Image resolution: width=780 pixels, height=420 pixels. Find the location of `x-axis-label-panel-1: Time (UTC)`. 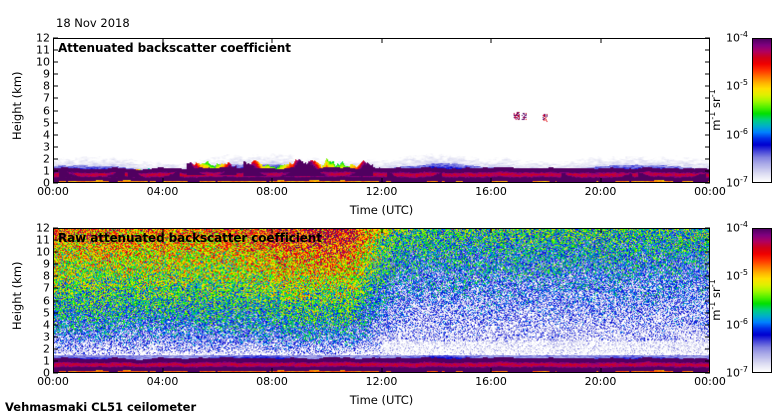

x-axis-label-panel-1: Time (UTC) is located at coordinates (381, 400).